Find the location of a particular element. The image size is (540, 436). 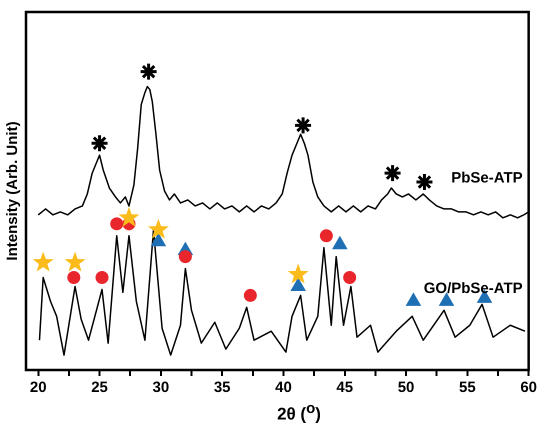

x-tick-label: 35 is located at coordinates (222, 387).